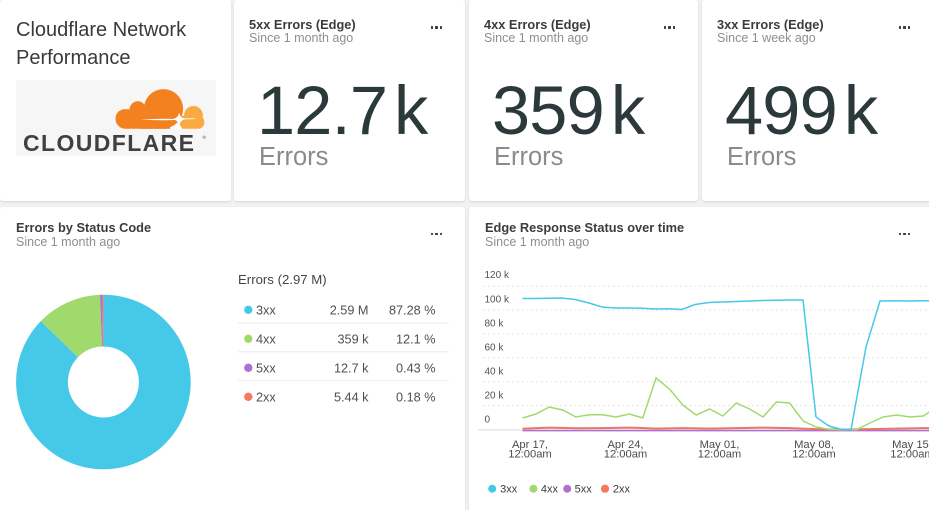  Describe the element at coordinates (416, 397) in the screenshot. I see `svg-text: 0.18 %` at that location.